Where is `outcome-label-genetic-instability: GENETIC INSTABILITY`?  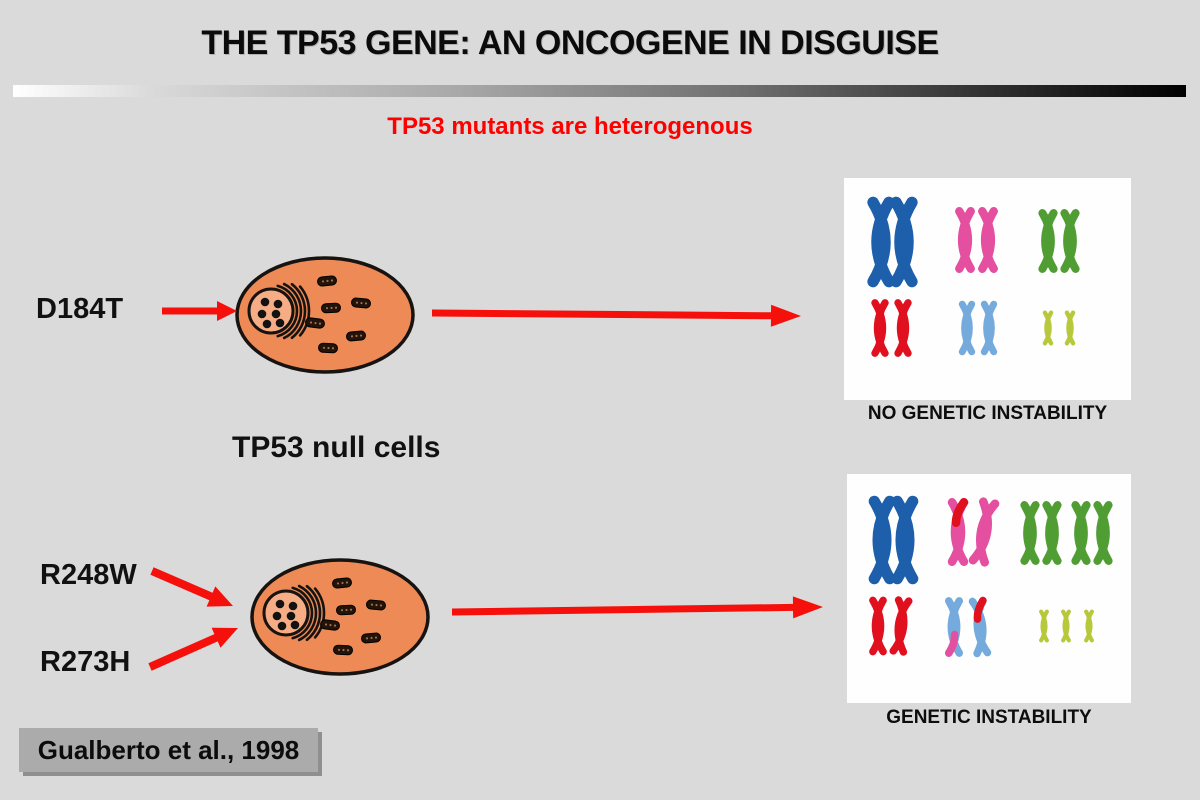 outcome-label-genetic-instability: GENETIC INSTABILITY is located at coordinates (989, 717).